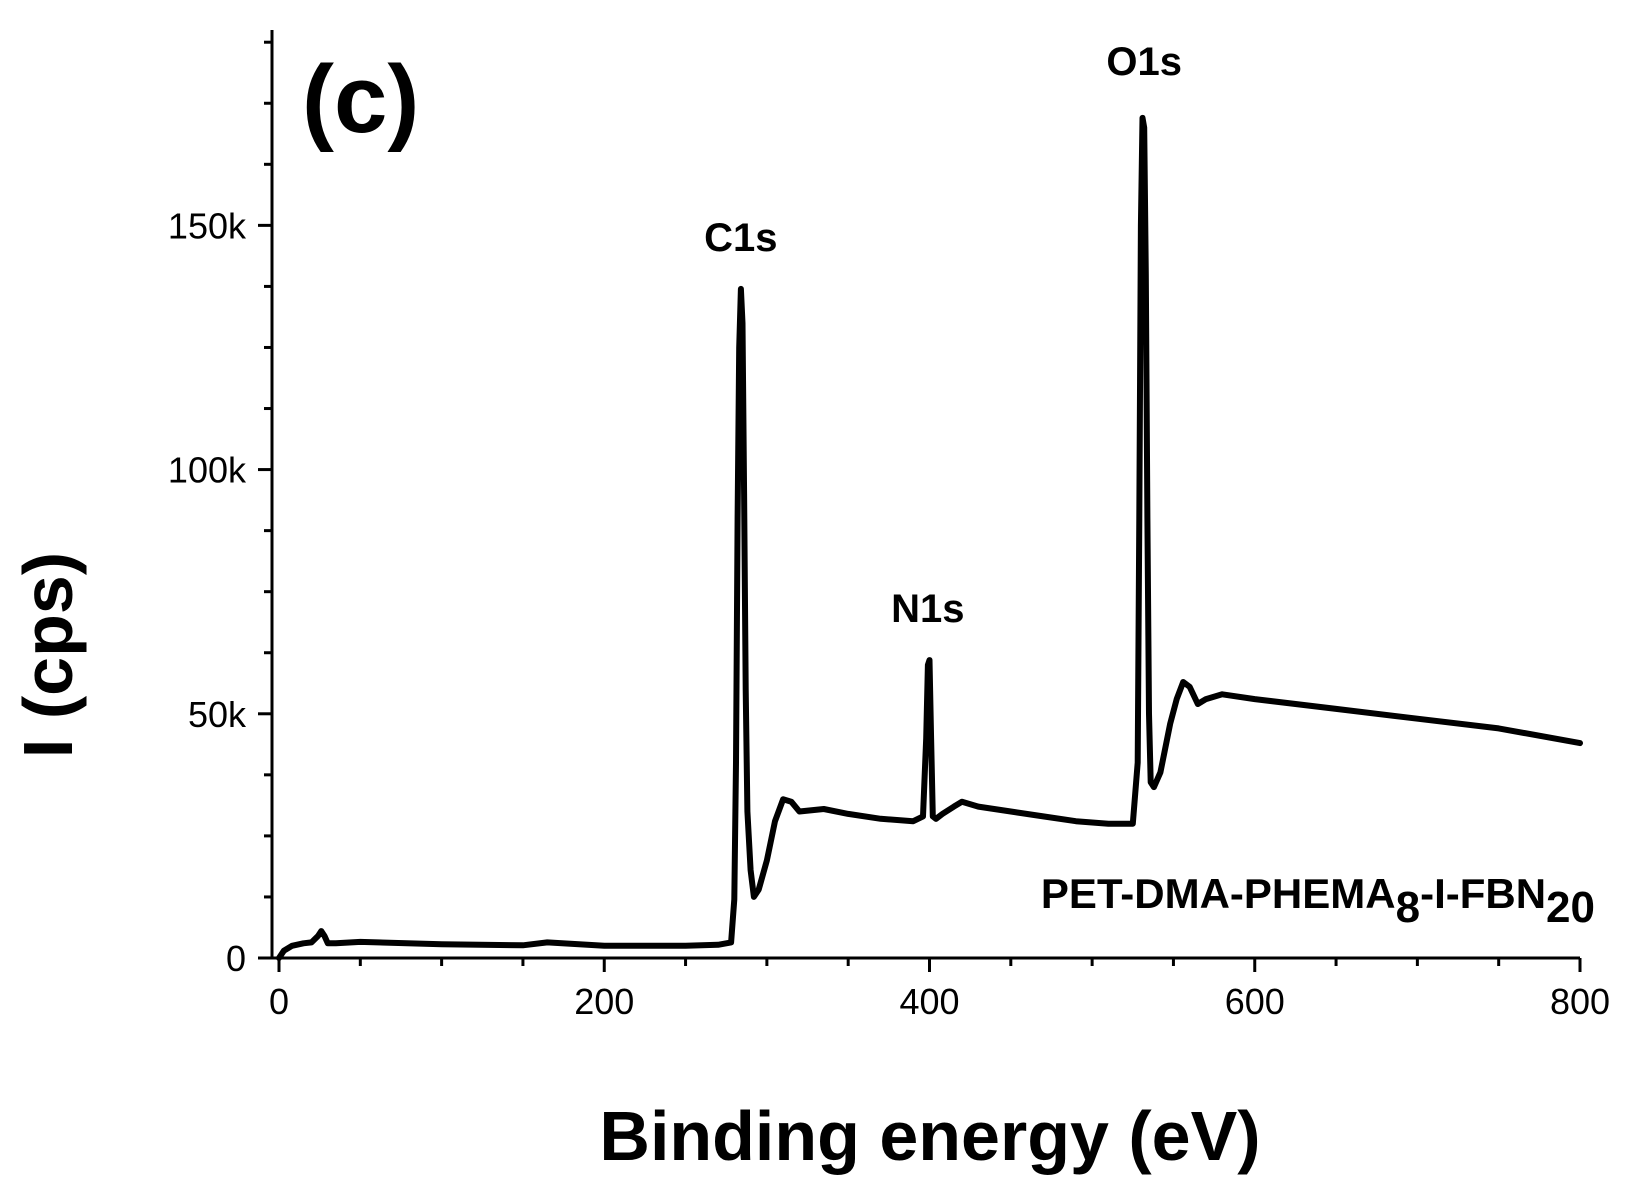 The width and height of the screenshot is (1641, 1190). Describe the element at coordinates (279, 1001) in the screenshot. I see `x-tick-label: 0` at that location.